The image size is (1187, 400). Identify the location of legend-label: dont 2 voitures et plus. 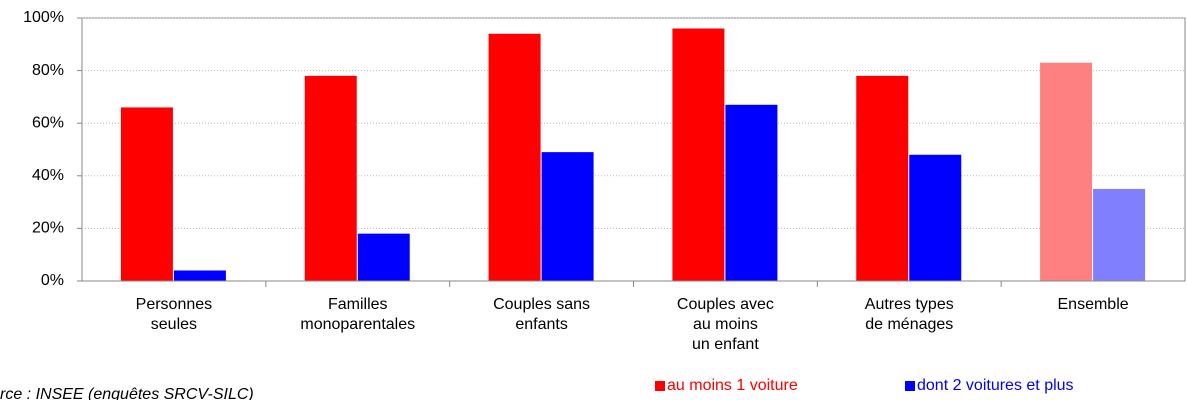
(995, 385).